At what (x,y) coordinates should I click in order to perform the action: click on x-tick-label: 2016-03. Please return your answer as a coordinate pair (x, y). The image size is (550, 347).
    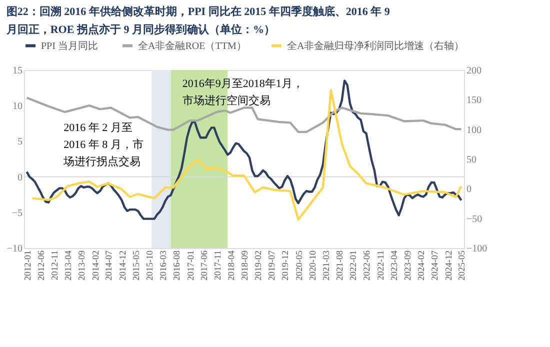
    Looking at the image, I should click on (163, 265).